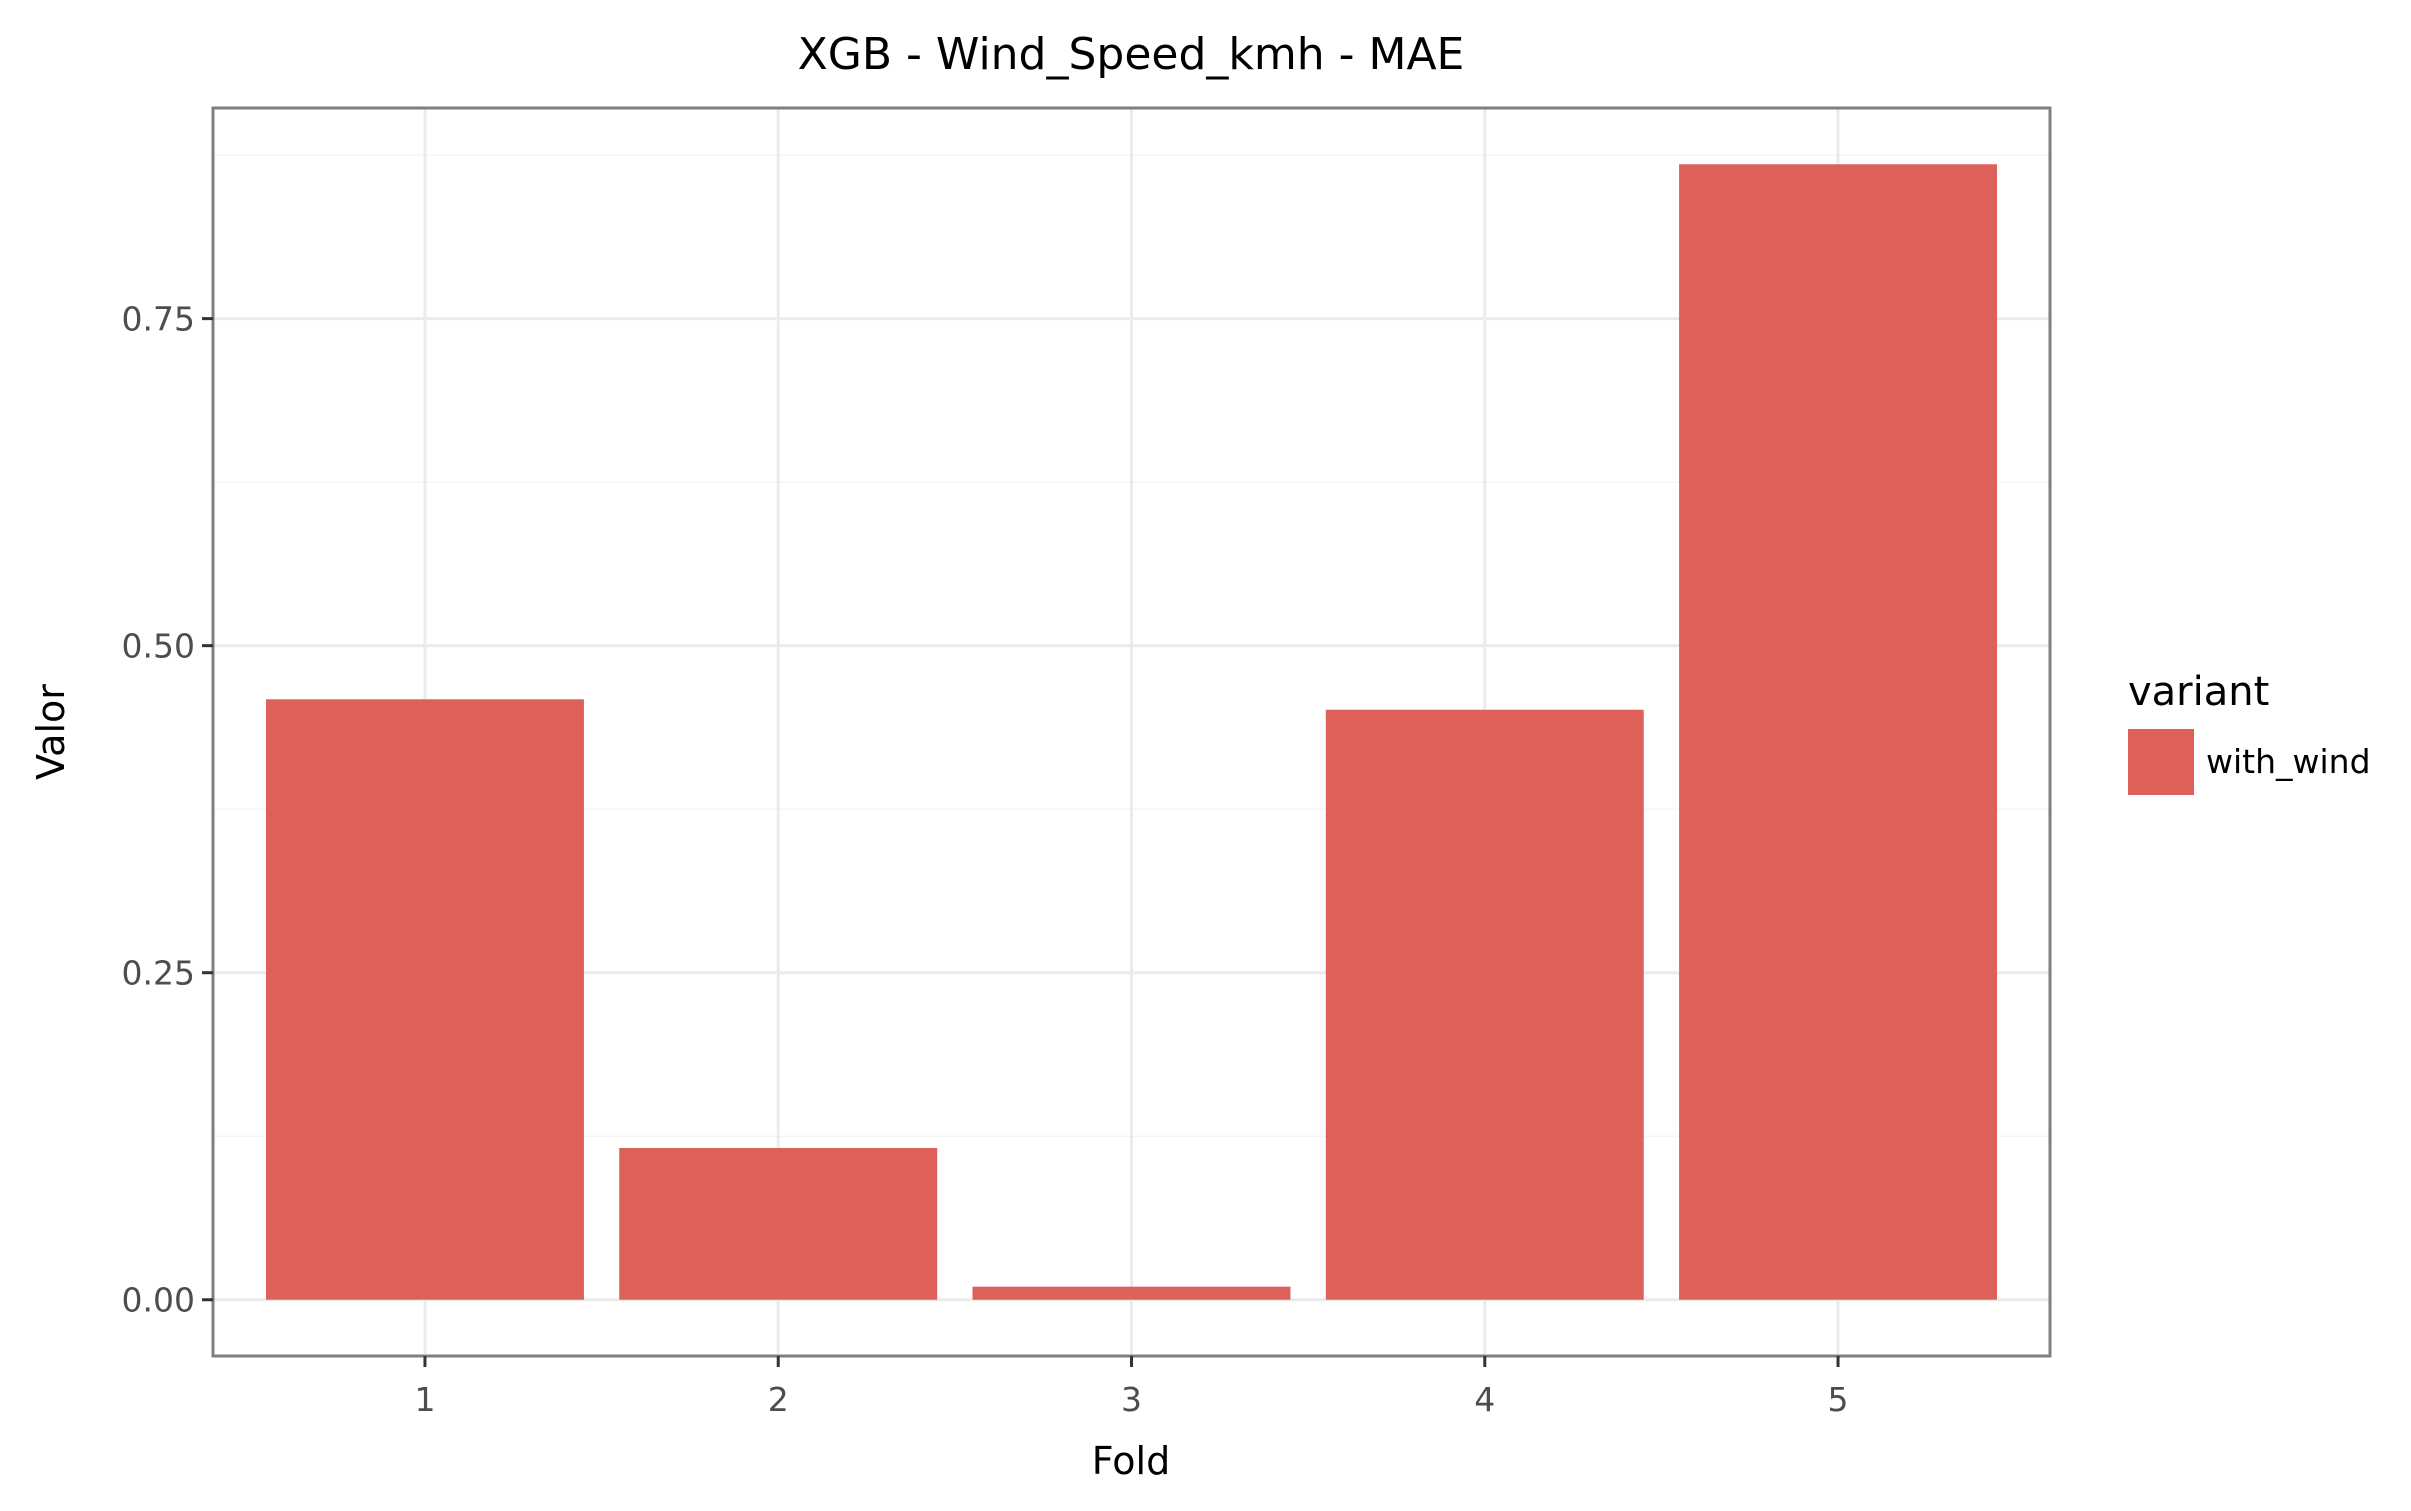  I want to click on x-tick-label: 1, so click(424, 1399).